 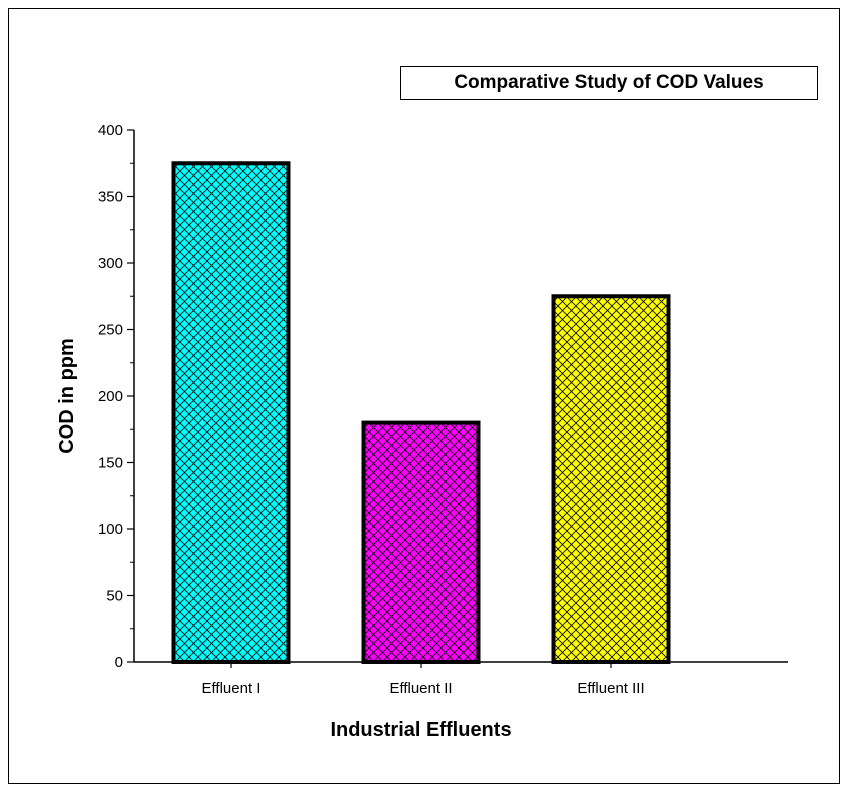 I want to click on y-tick-label: 100, so click(x=110, y=529).